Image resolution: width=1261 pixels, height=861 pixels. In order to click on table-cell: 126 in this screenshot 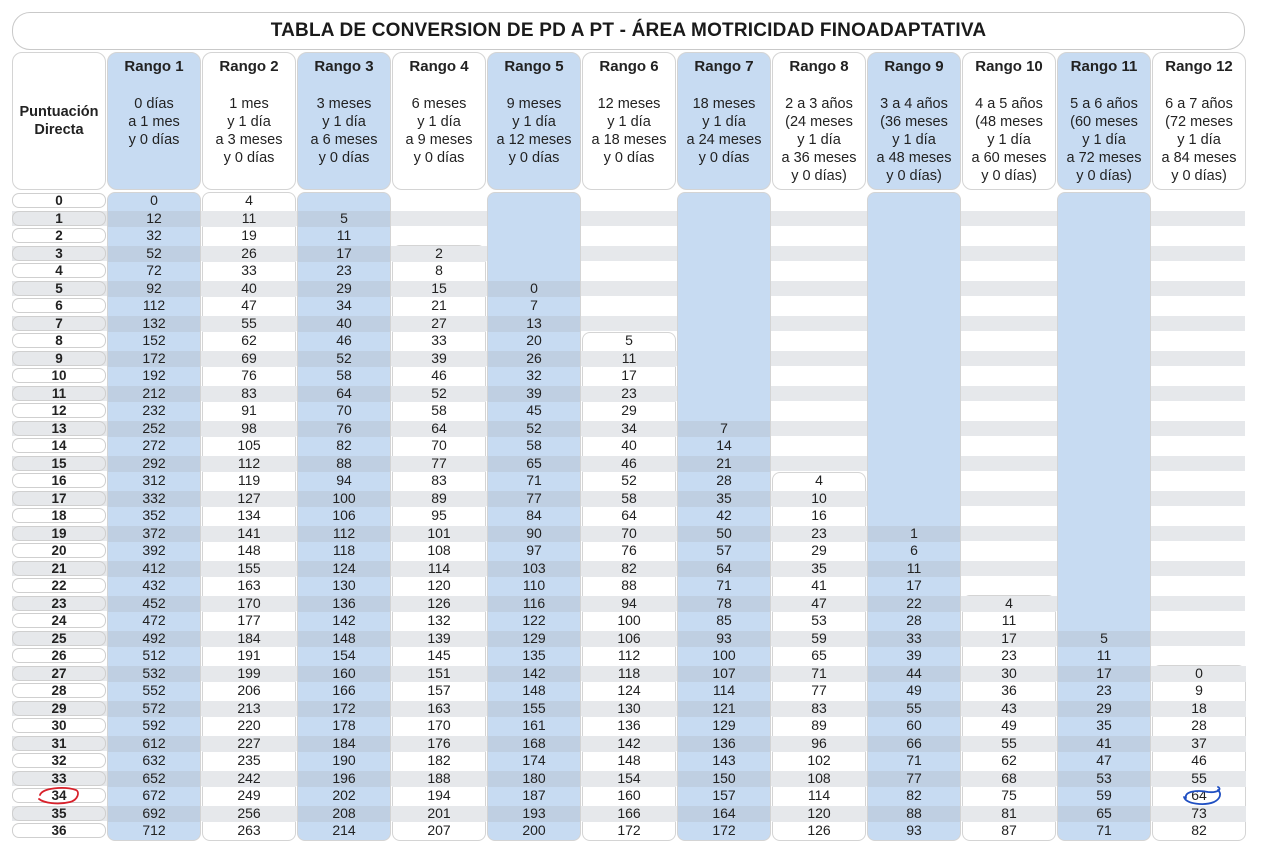, I will do `click(439, 602)`.